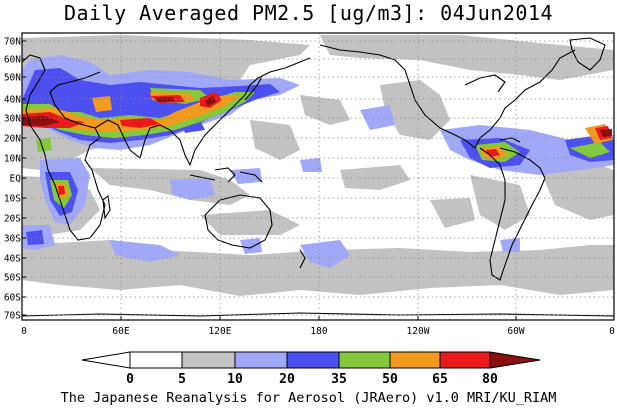 This screenshot has width=617, height=414. What do you see at coordinates (235, 379) in the screenshot?
I see `colorbar-label: 10` at bounding box center [235, 379].